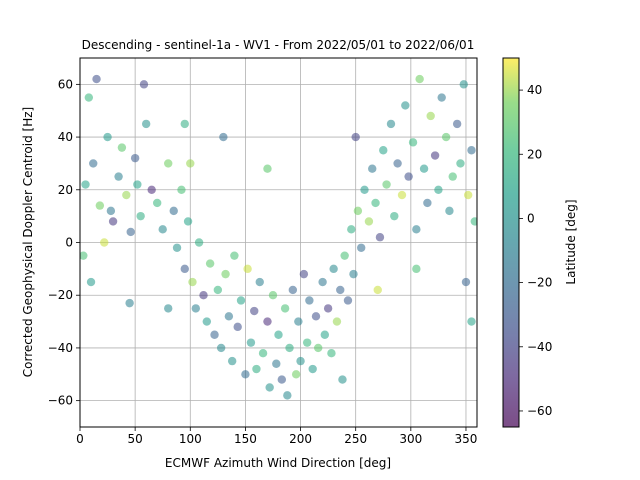 This screenshot has width=640, height=480. I want to click on colorbar-tick-label: 0, so click(531, 218).